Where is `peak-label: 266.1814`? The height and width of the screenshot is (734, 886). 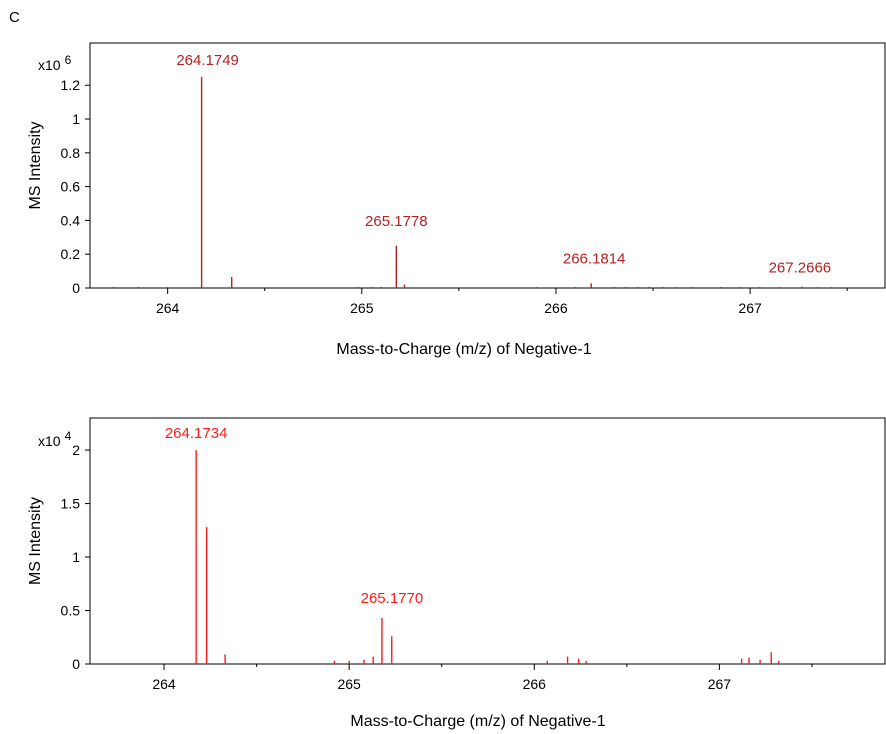
peak-label: 266.1814 is located at coordinates (594, 258).